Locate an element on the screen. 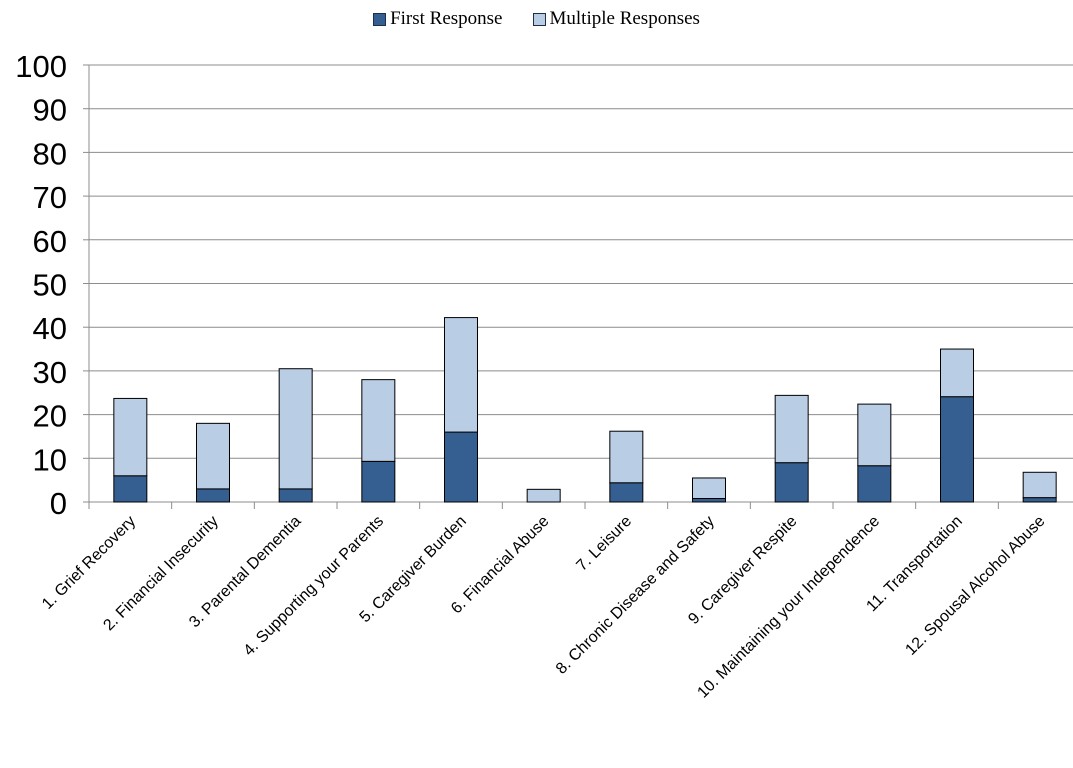 The width and height of the screenshot is (1073, 768). legend: First Response Multiple Responses is located at coordinates (536, 19).